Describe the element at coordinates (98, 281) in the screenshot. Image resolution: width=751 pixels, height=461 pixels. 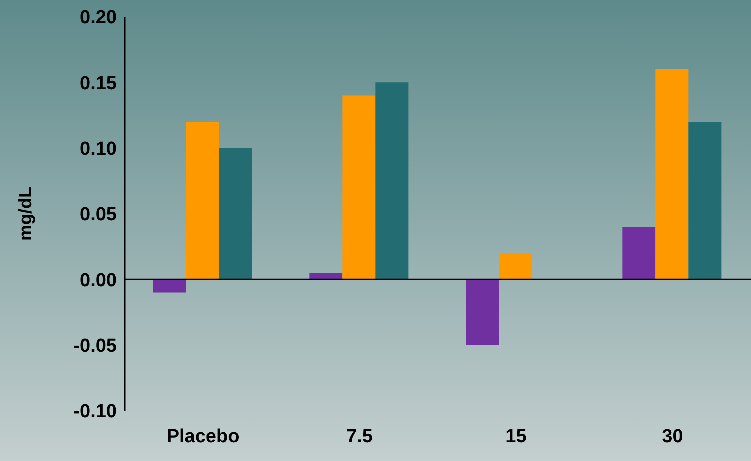
I see `y-tick-label: 0.00` at that location.